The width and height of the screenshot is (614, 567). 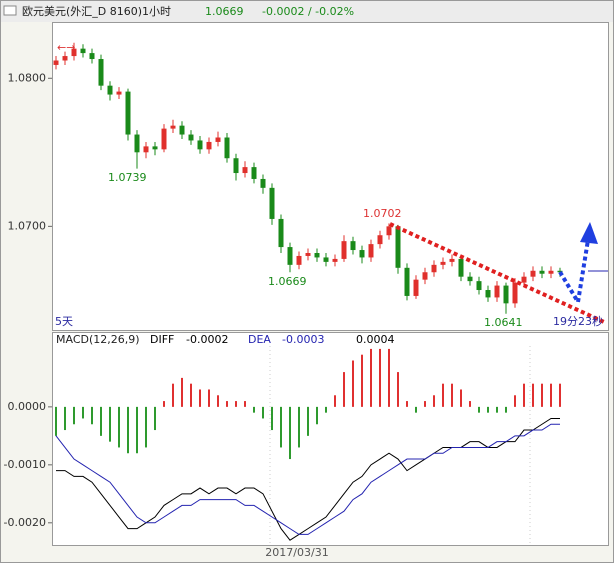 What do you see at coordinates (96, 11) in the screenshot?
I see `header-title: 欧元美元(外汇_D 8160)1小时` at bounding box center [96, 11].